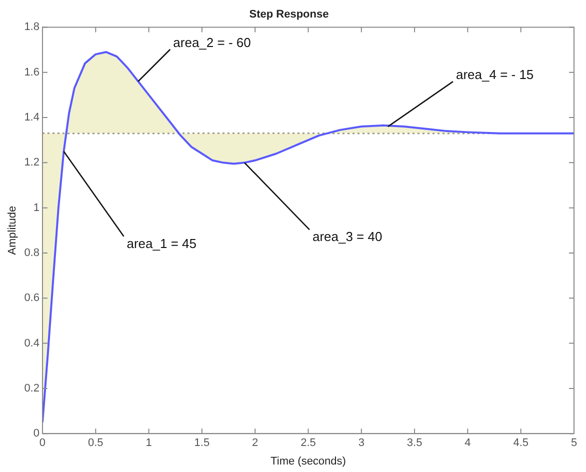  I want to click on y-tick-label: 1.8, so click(32, 27).